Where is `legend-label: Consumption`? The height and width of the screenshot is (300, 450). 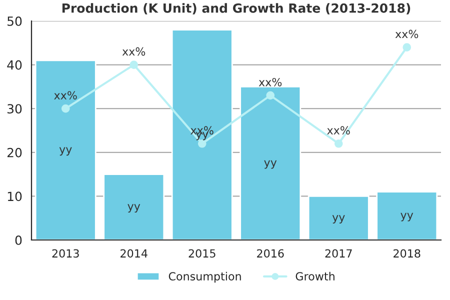 legend-label: Consumption is located at coordinates (204, 277).